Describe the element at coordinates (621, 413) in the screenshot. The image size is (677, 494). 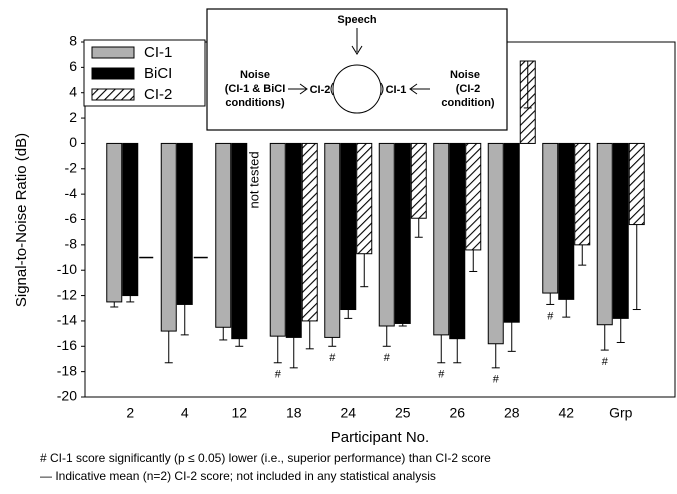
I see `x-tick-label: Grp` at that location.